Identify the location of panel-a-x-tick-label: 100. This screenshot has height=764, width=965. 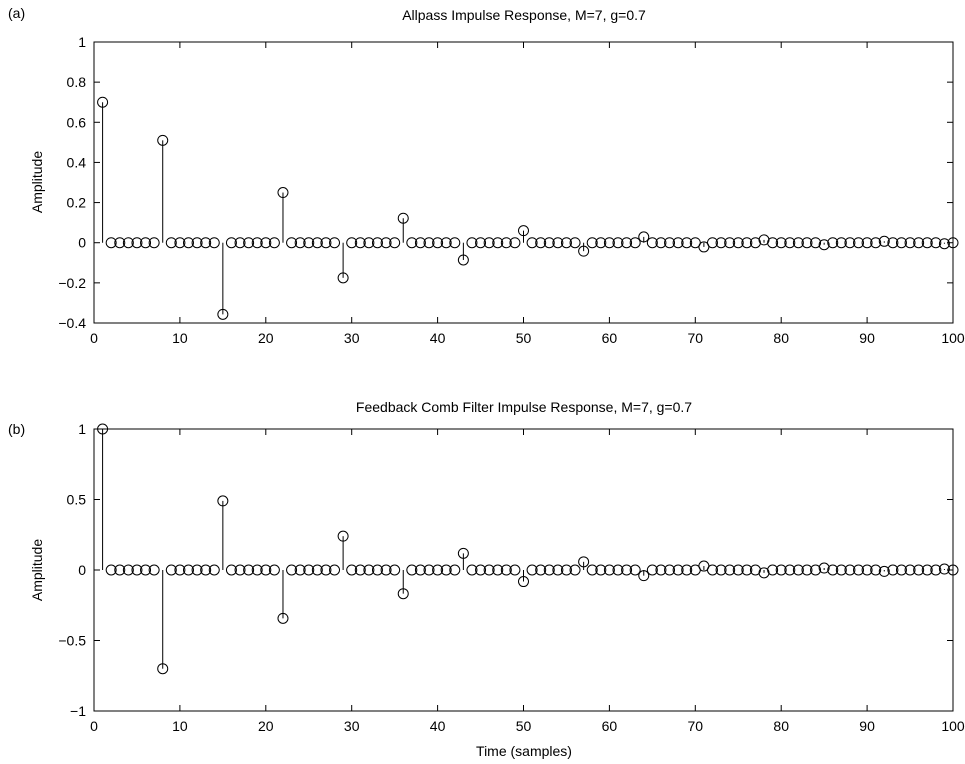
(953, 338).